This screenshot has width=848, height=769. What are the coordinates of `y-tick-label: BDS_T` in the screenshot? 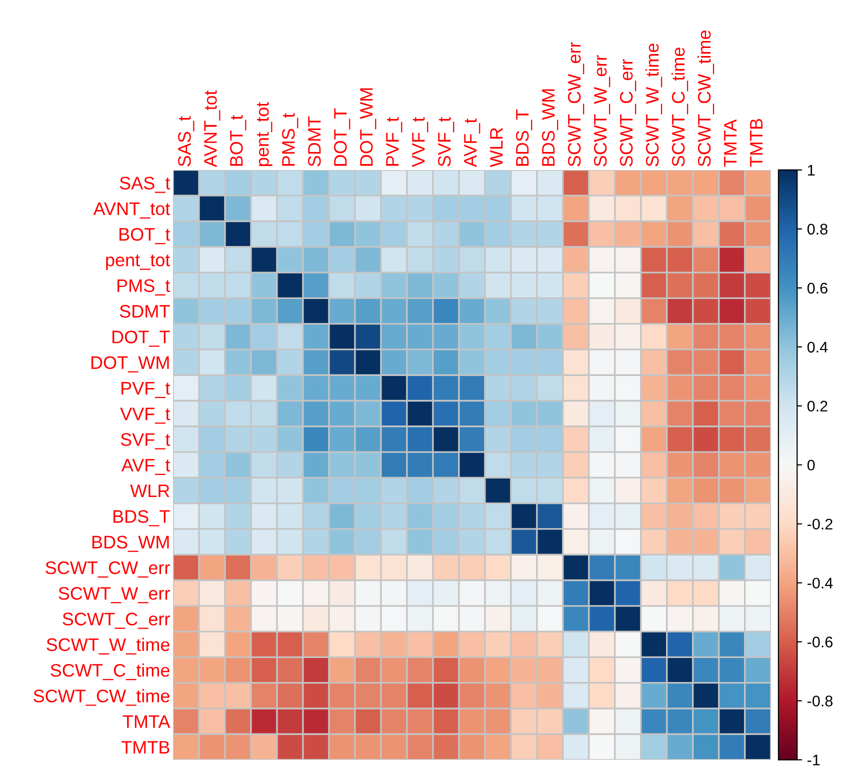 It's located at (142, 518).